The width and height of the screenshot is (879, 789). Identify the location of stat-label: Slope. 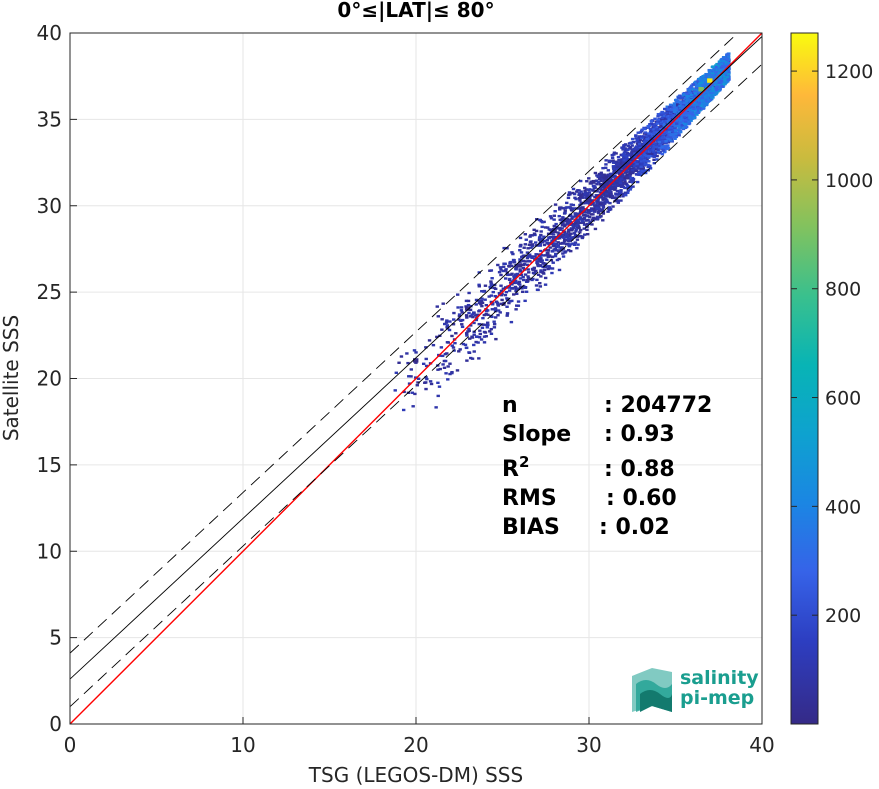
(536, 434).